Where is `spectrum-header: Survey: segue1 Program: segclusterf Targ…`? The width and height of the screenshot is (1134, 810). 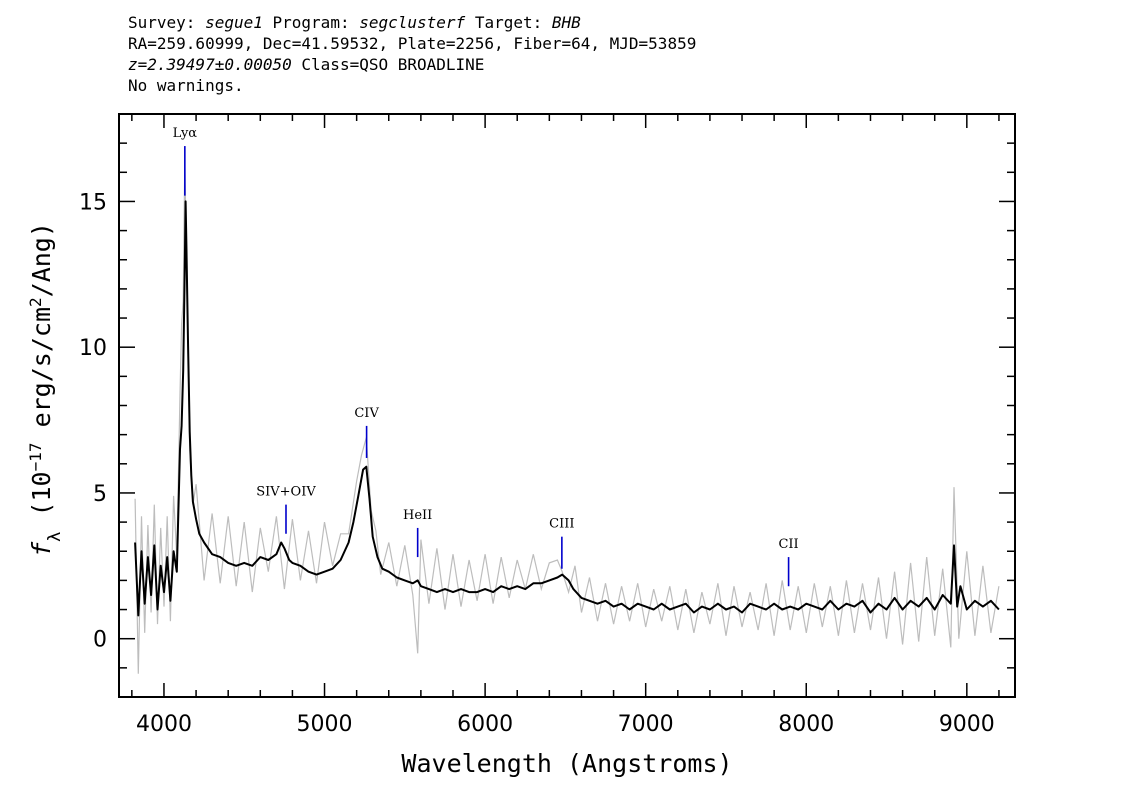
spectrum-header: Survey: segue1 Program: segclusterf Targ… is located at coordinates (412, 54).